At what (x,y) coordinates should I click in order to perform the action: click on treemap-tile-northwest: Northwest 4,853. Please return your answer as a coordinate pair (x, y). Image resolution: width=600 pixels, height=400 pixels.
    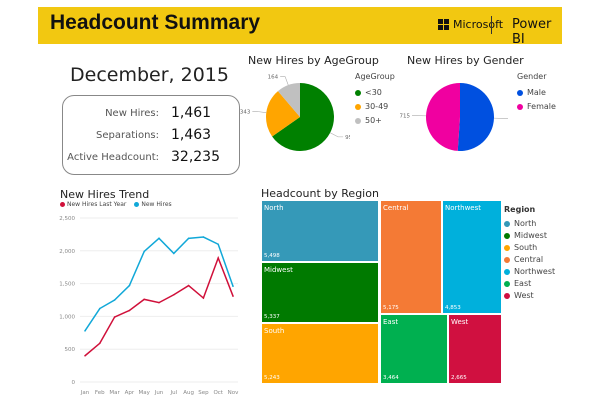
    Looking at the image, I should click on (472, 257).